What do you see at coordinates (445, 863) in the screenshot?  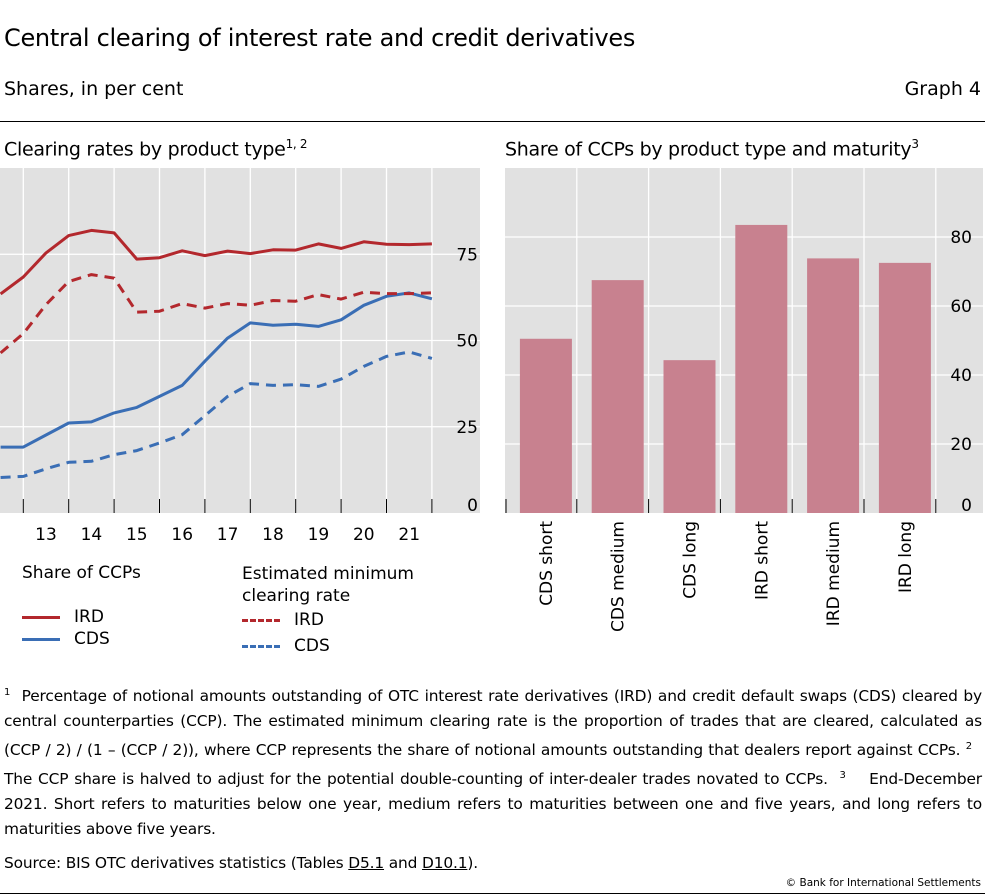 I see `table-link-d10-1: D10.1` at bounding box center [445, 863].